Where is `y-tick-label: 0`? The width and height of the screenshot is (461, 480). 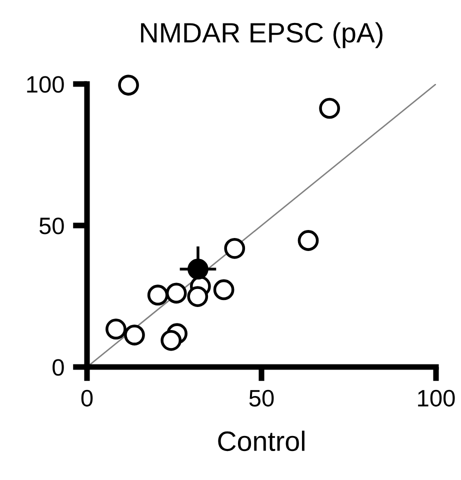
y-tick-label: 0 is located at coordinates (58, 367).